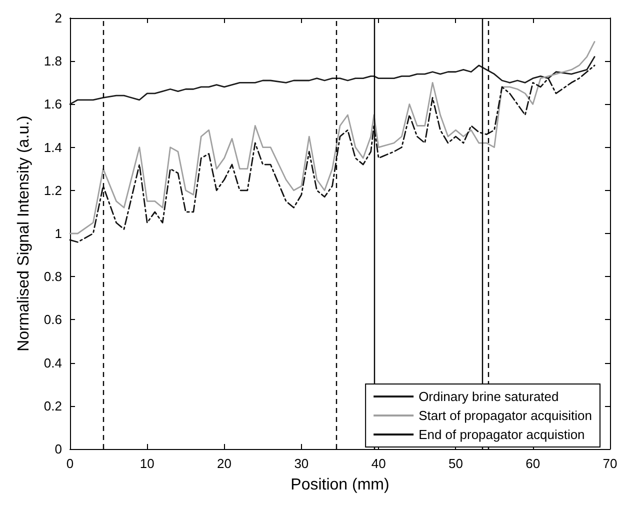 This screenshot has height=507, width=636. I want to click on y-tick-label: 1.2, so click(53, 190).